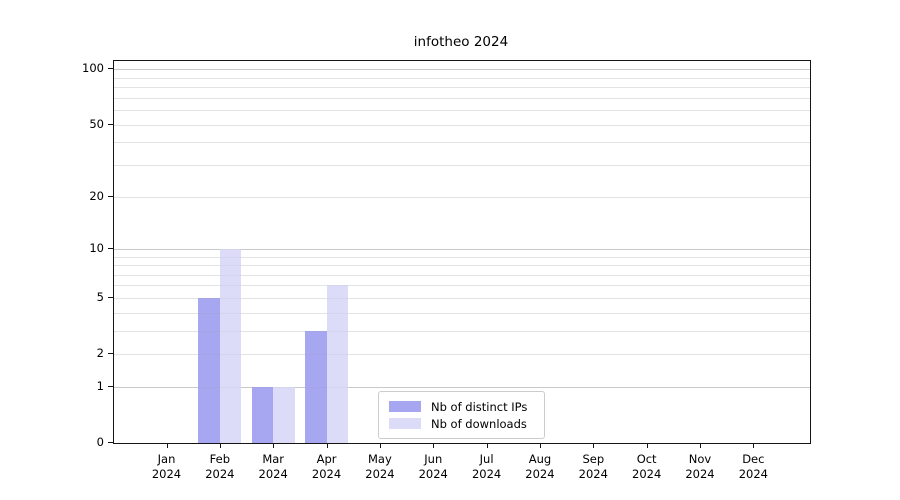 The height and width of the screenshot is (500, 900). I want to click on y-tick-label-5: 5, so click(100, 296).